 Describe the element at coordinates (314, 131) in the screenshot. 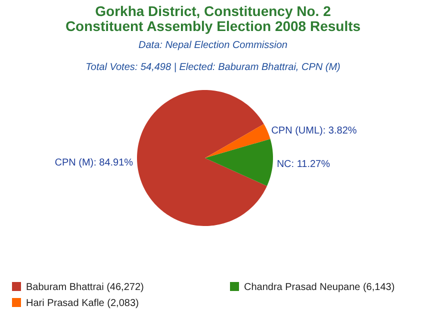

I see `data-label: CPN (UML): 3.82%` at that location.